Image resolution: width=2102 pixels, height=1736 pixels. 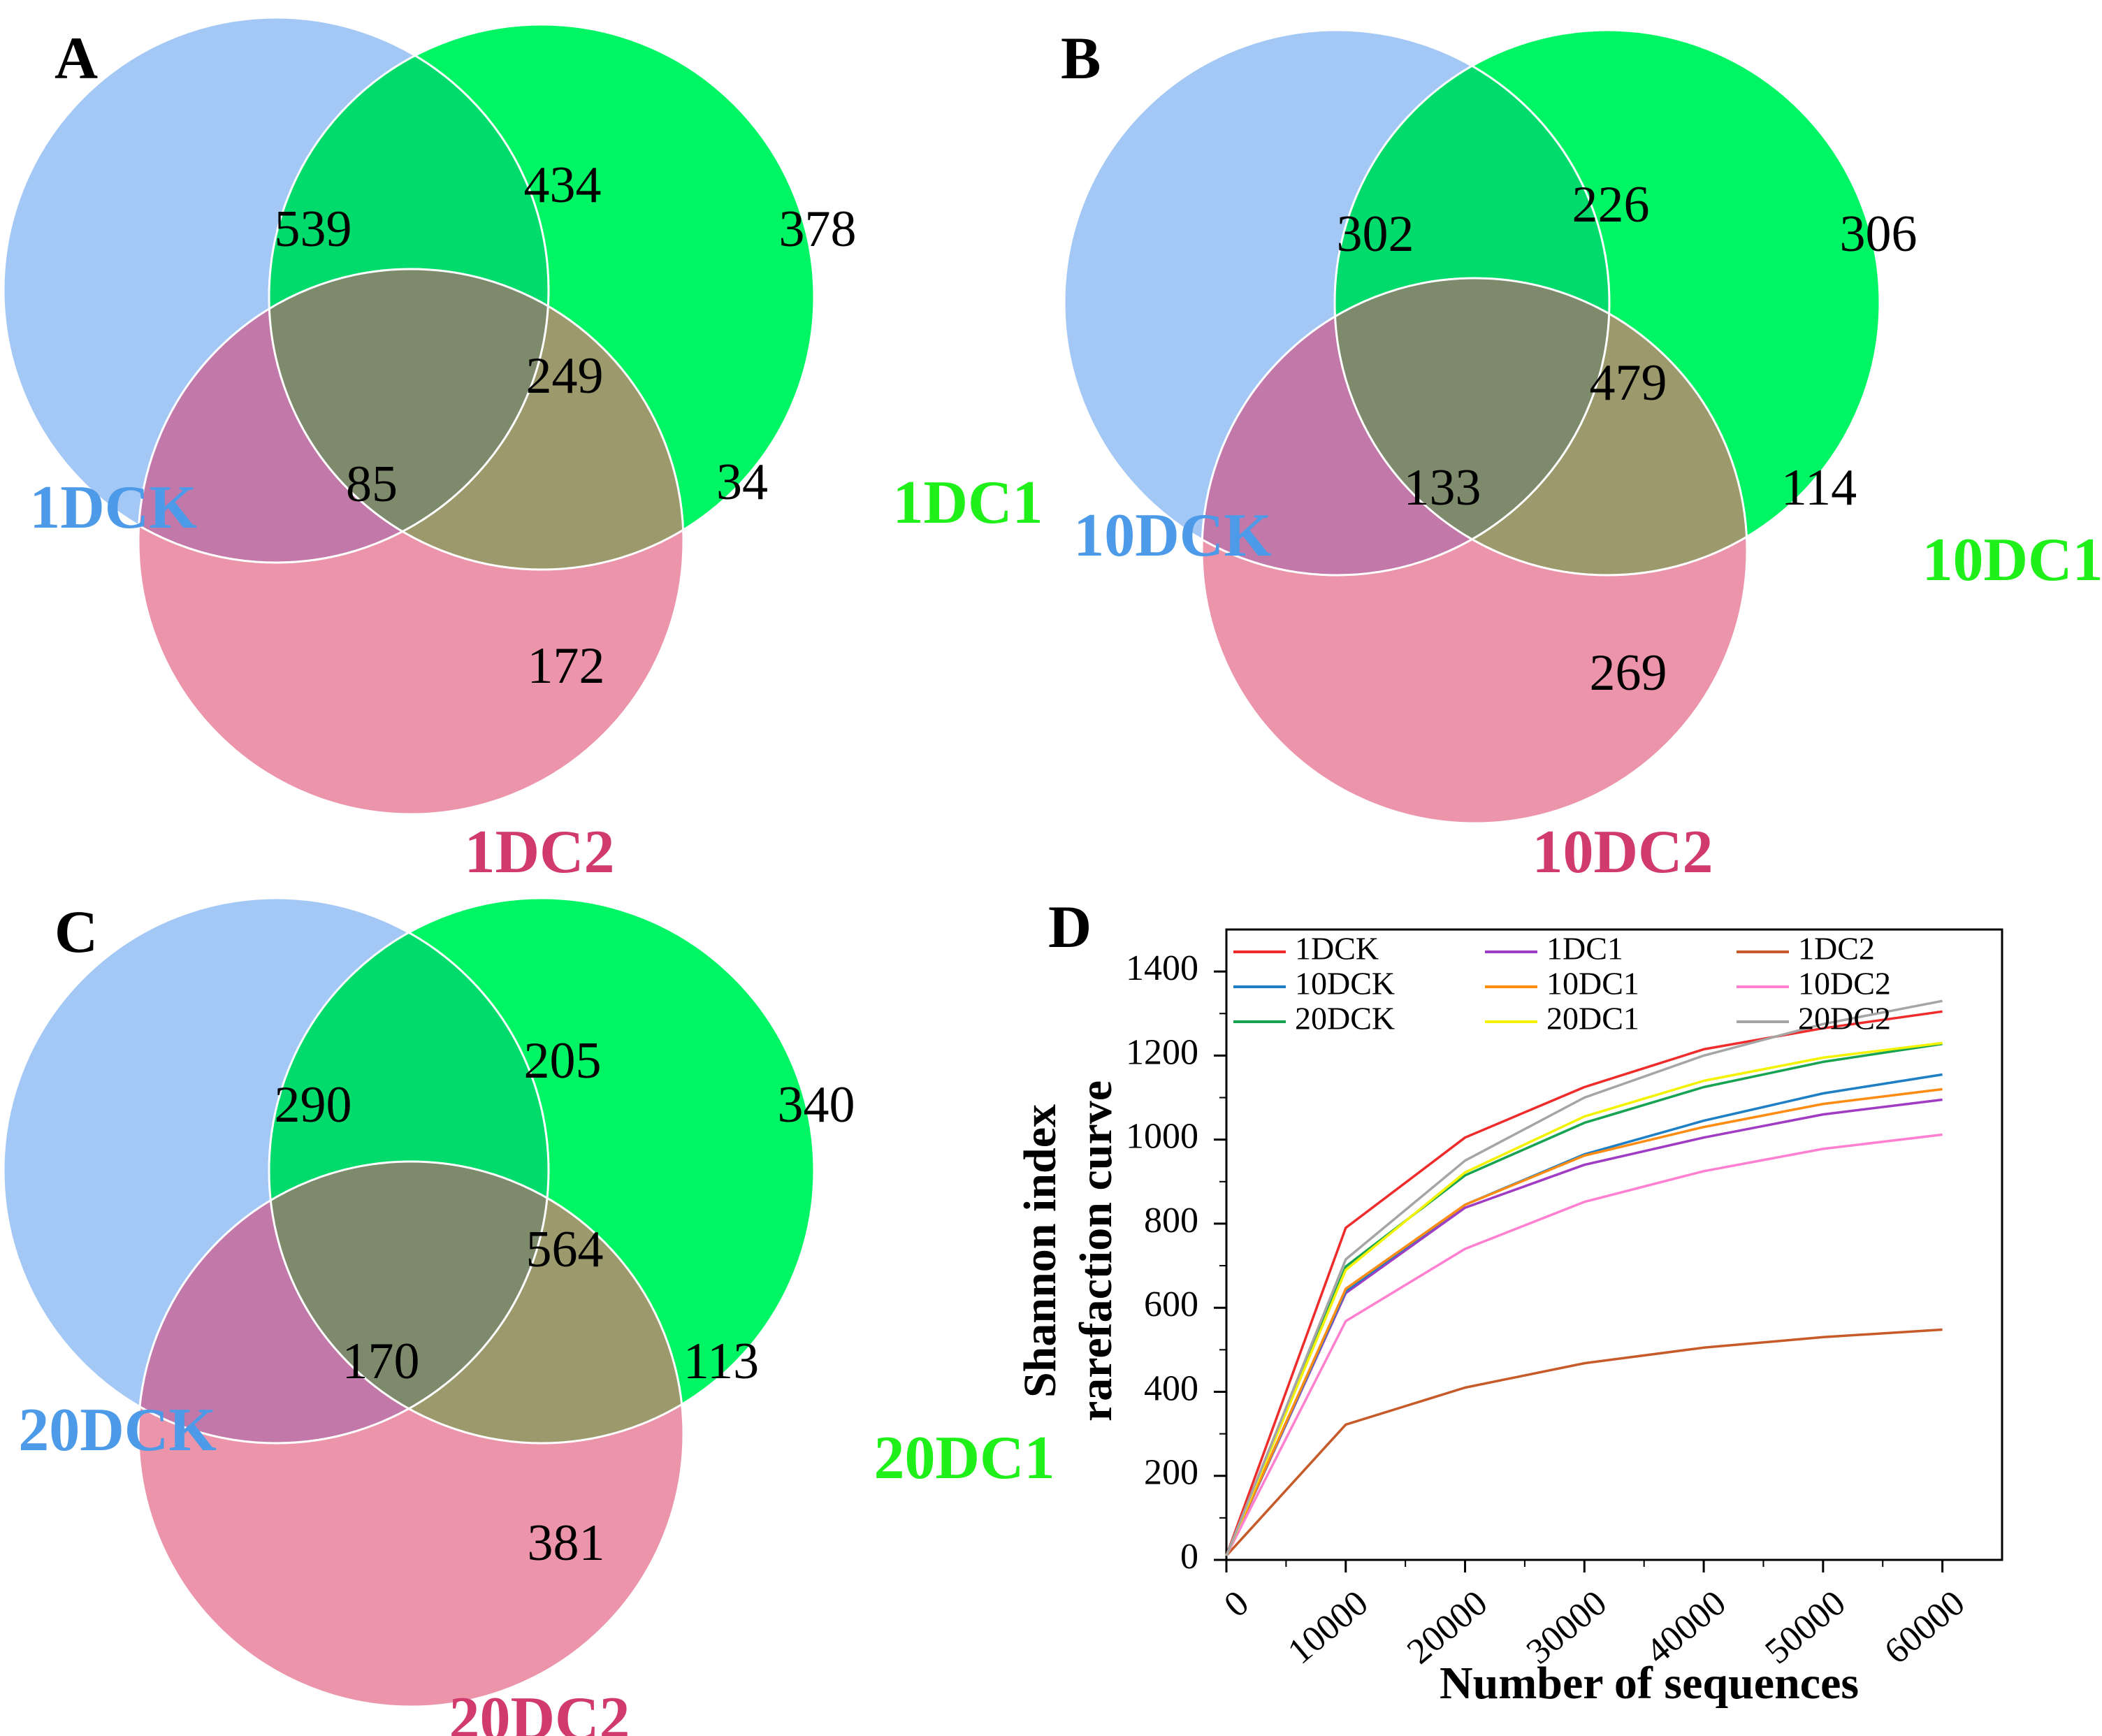 I want to click on plot-frame, so click(x=1614, y=1244).